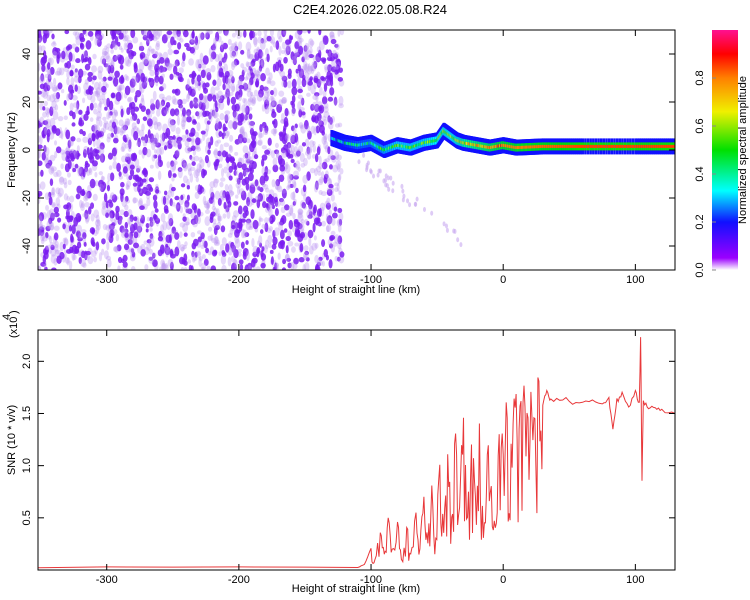 The height and width of the screenshot is (600, 750). Describe the element at coordinates (27, 246) in the screenshot. I see `y-tick-label: -40` at that location.